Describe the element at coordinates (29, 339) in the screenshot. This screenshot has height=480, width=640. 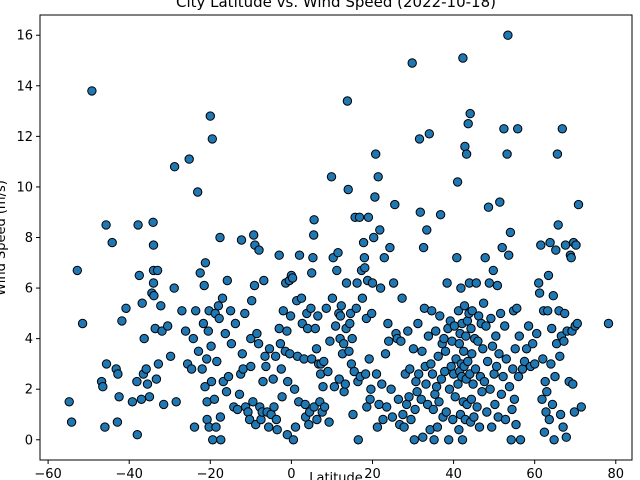
I see `y-tick-label: 4` at that location.